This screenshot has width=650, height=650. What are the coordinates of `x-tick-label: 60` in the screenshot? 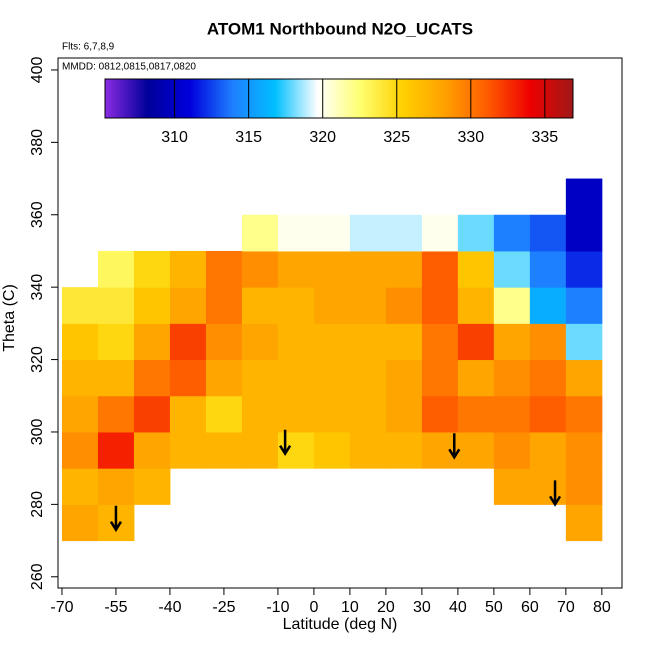 It's located at (530, 607).